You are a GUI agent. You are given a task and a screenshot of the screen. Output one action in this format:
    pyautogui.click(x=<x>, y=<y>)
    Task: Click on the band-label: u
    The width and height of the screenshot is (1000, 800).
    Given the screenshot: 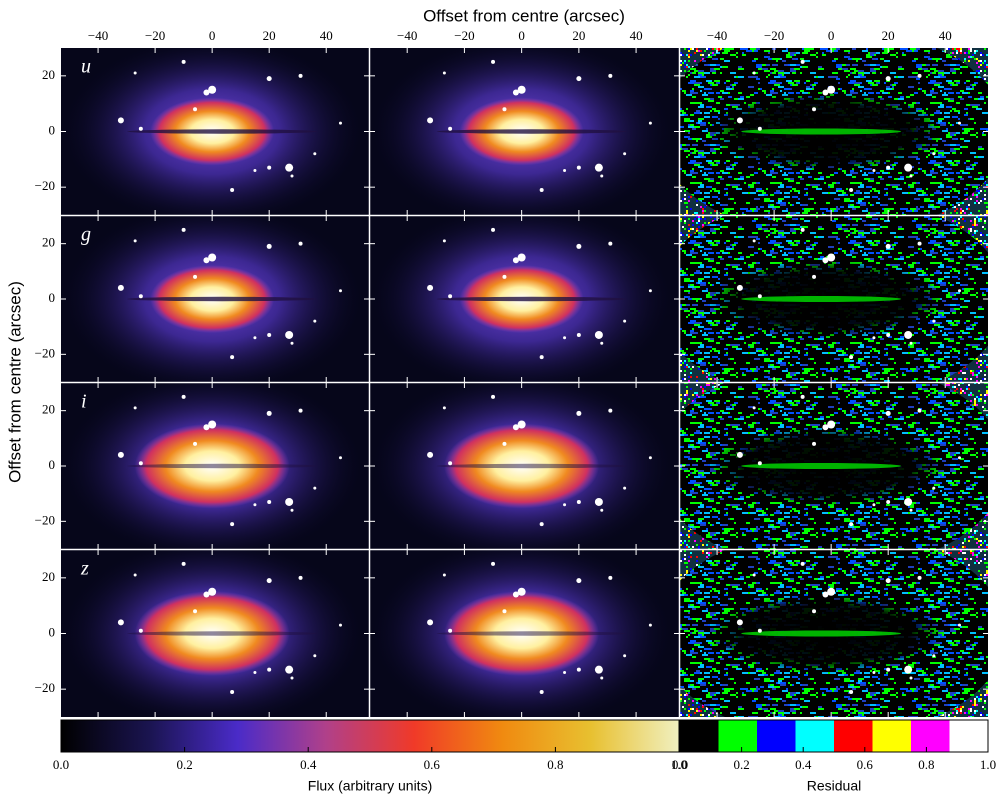 What is the action you would take?
    pyautogui.click(x=86, y=67)
    